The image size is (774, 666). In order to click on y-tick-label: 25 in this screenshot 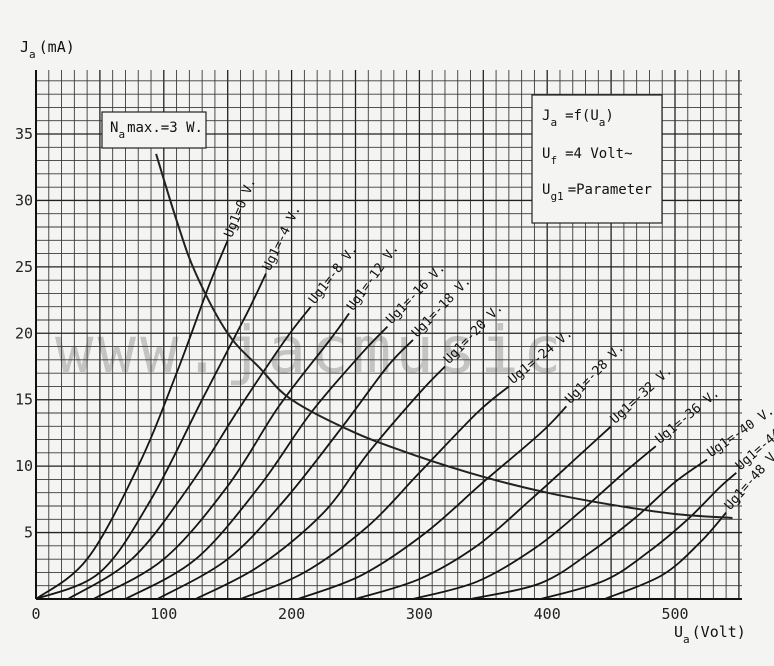, I will do `click(24, 267)`.